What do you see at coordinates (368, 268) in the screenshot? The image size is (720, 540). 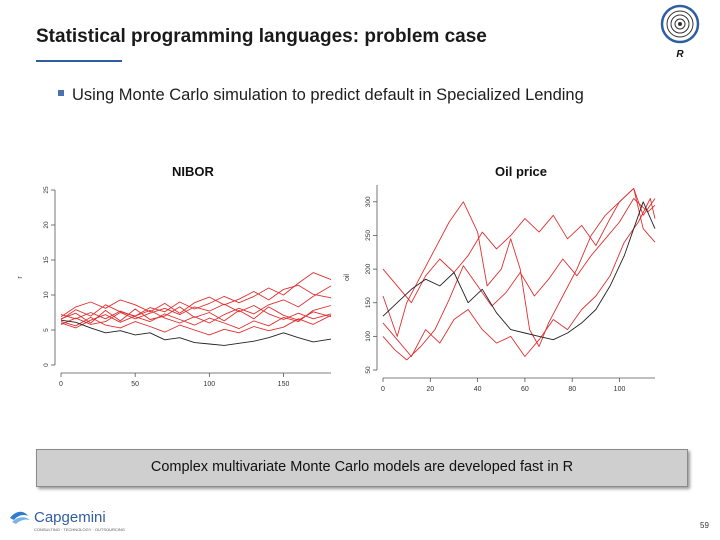 I see `y-tick-label: 200` at bounding box center [368, 268].